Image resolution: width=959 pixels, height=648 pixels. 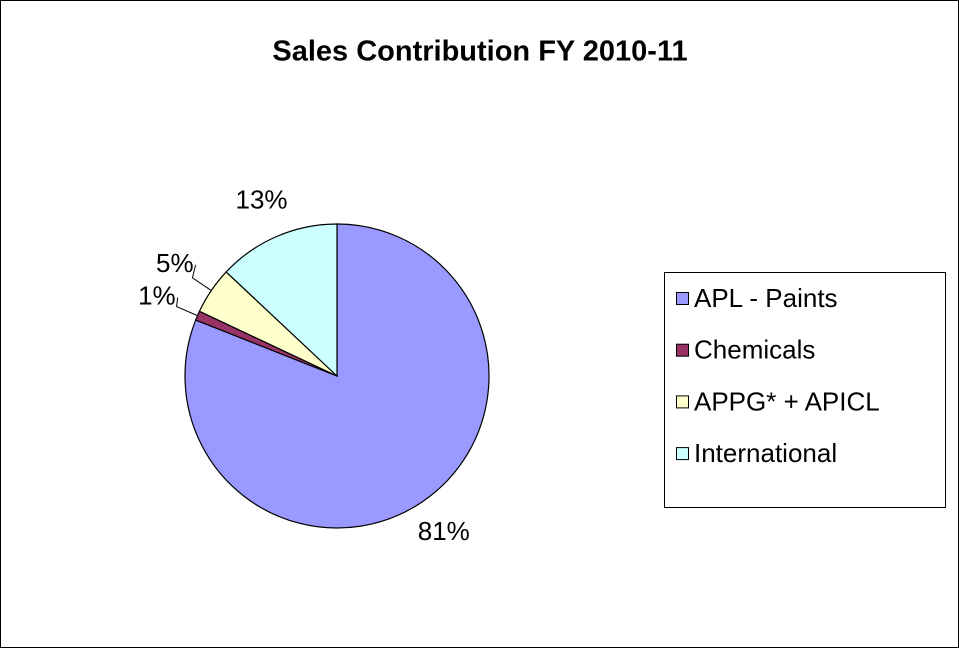 I want to click on pie-slice, so click(x=281, y=300).